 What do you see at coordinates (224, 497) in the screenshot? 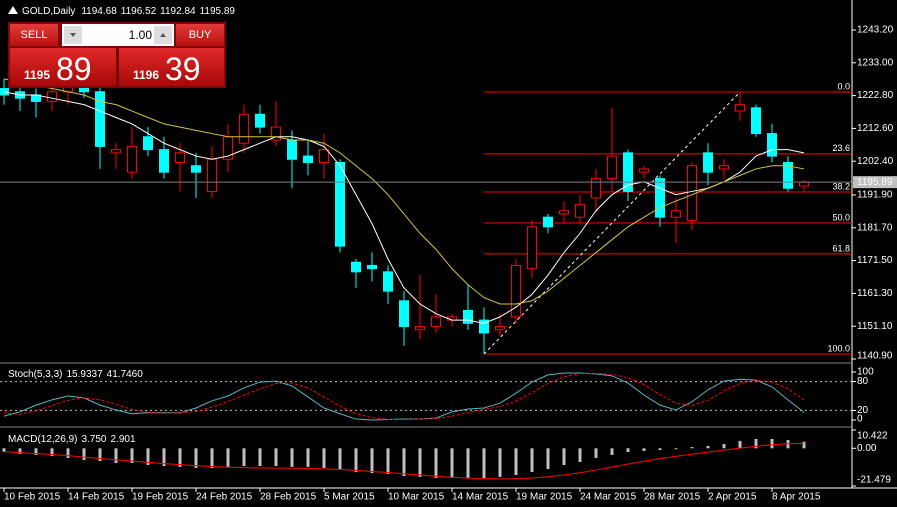
I see `x-tick-label: 24 Feb 2015` at bounding box center [224, 497].